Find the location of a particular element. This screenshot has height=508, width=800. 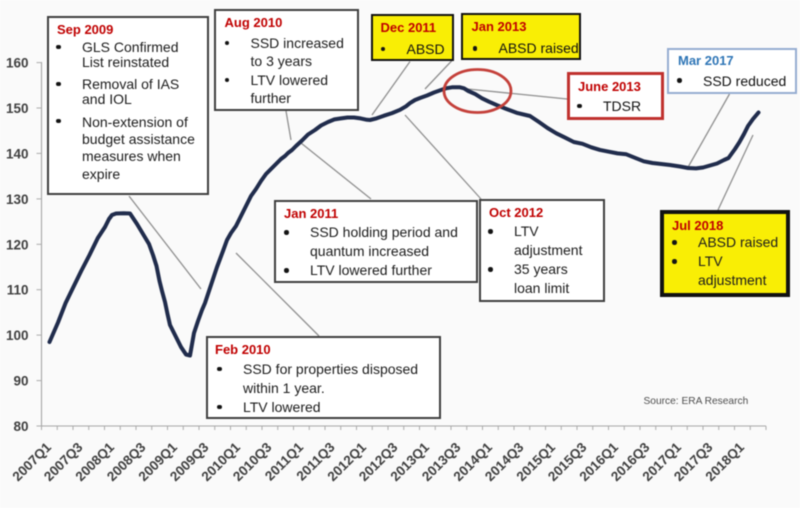

svg-text: 80 is located at coordinates (20, 426).